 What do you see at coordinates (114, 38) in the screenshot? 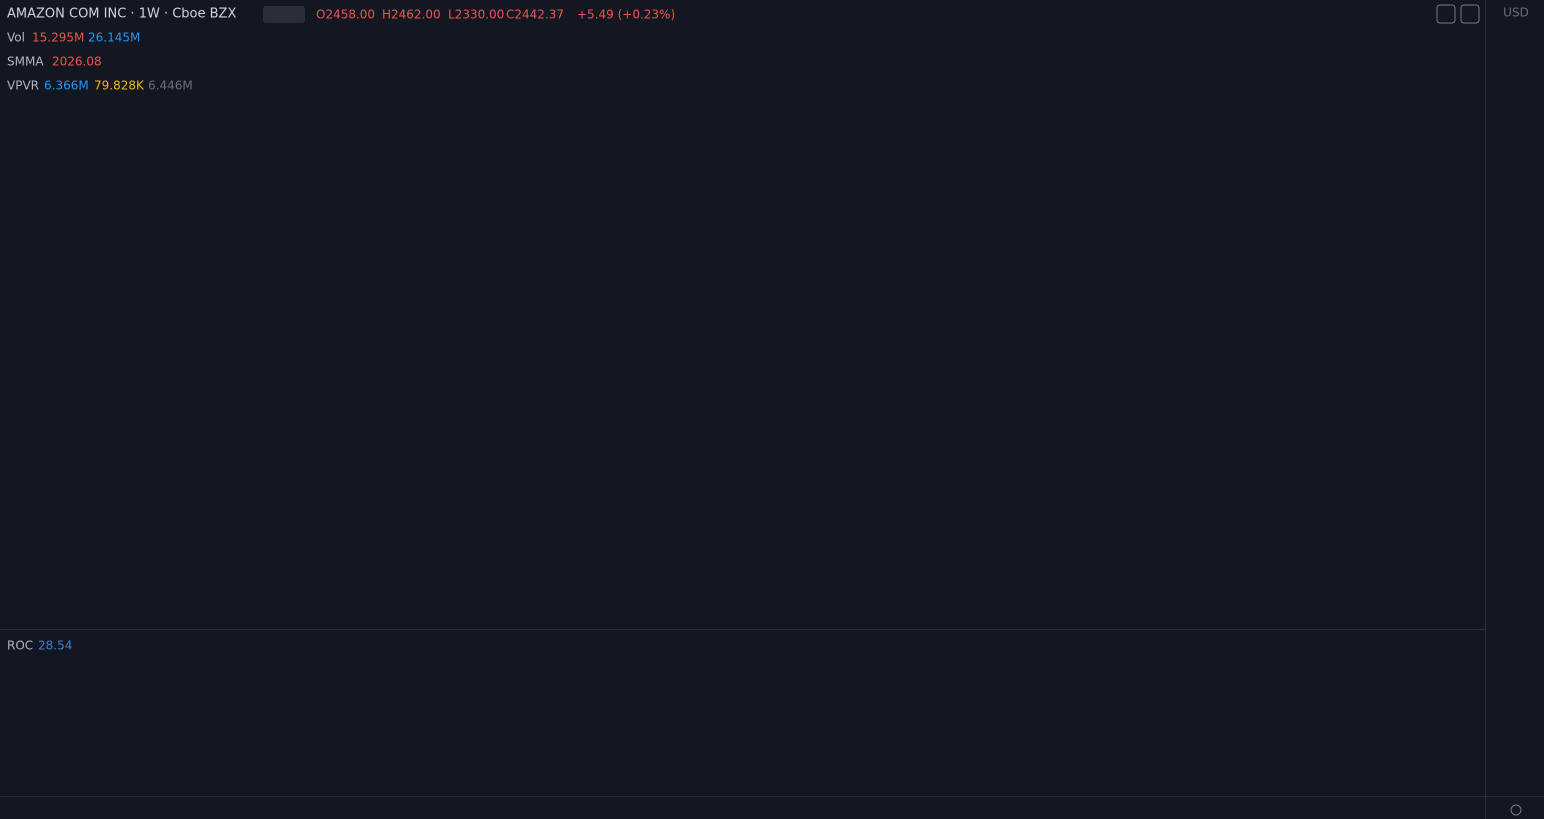
I see `legend-value: 26.145M` at bounding box center [114, 38].